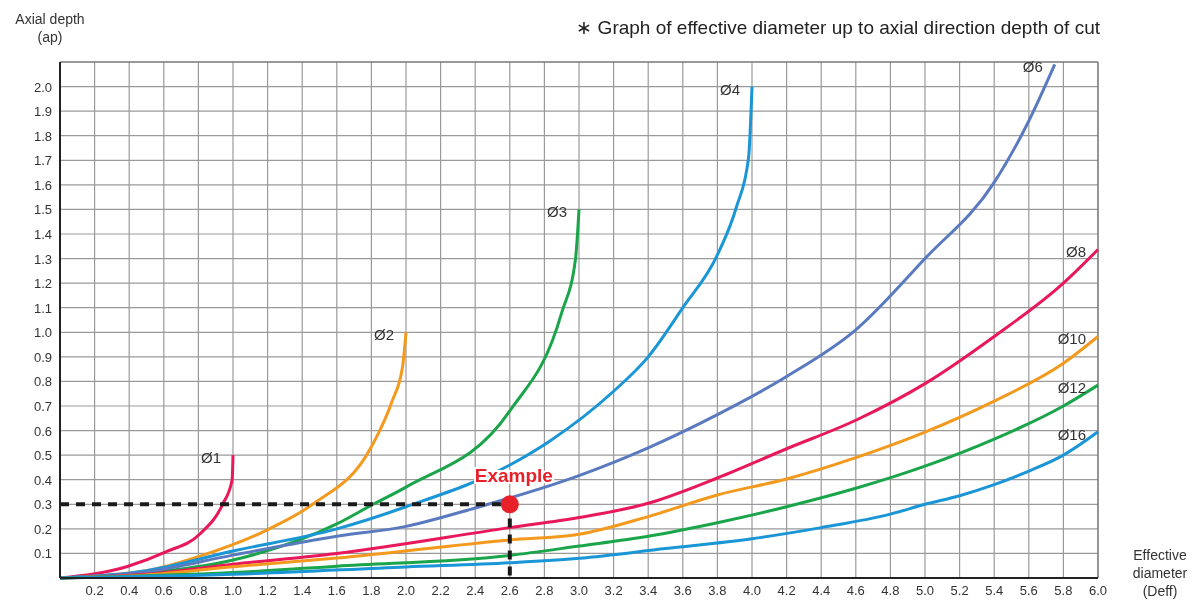  Describe the element at coordinates (42, 529) in the screenshot. I see `y-tick-label: 0.2` at that location.